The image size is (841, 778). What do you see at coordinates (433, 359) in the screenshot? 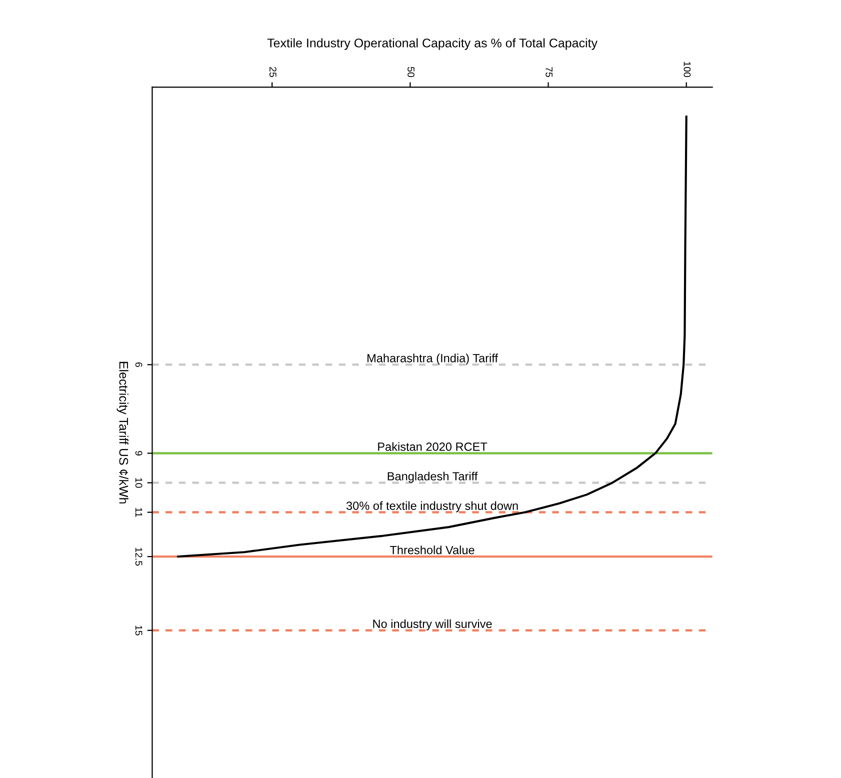
I see `ref-line-label: Maharashtra (India) Tariff` at bounding box center [433, 359].